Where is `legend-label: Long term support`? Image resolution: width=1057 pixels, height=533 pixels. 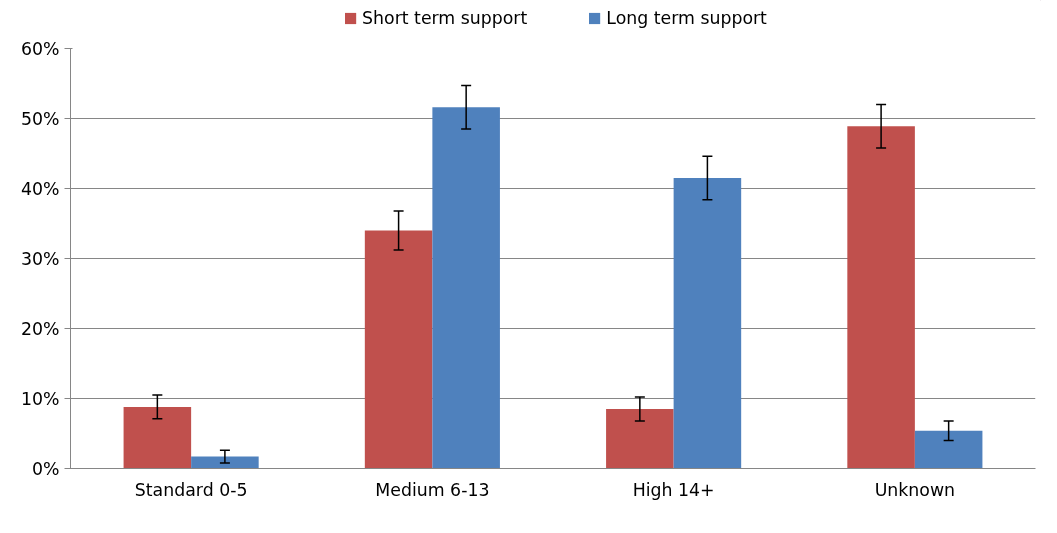
legend-label: Long term support is located at coordinates (686, 18).